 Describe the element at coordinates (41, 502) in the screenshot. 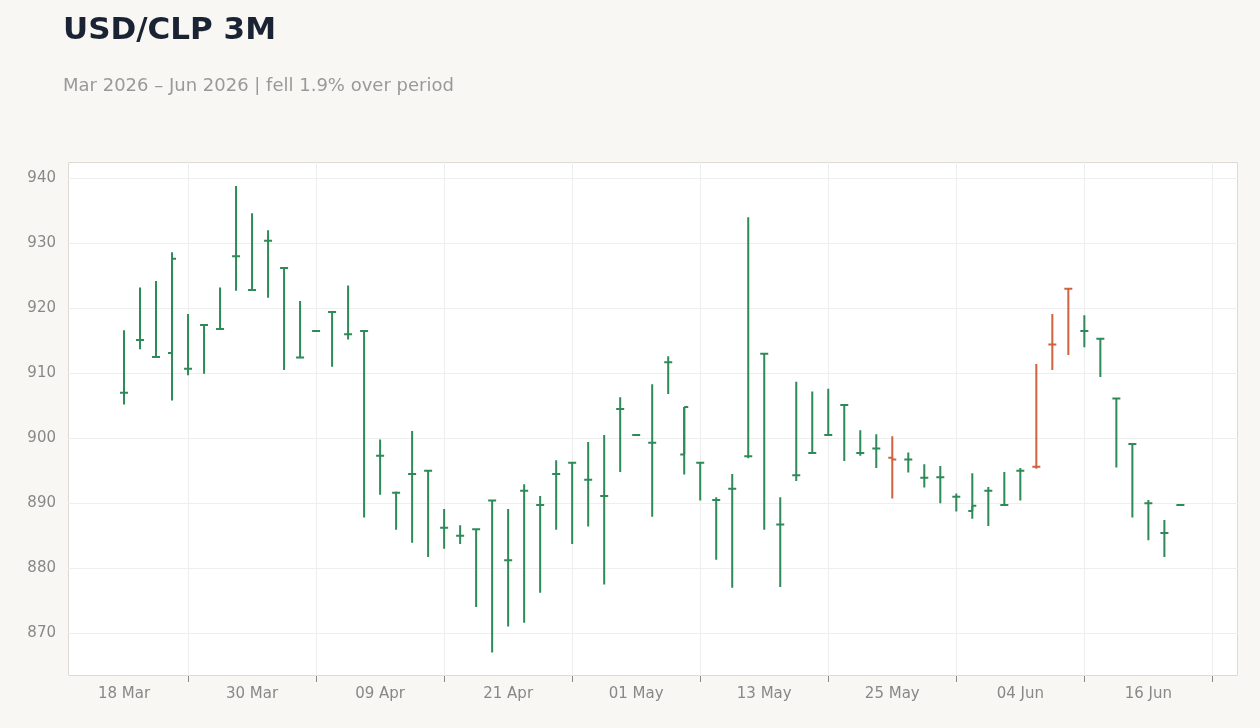

I see `y-tick-label: 890` at that location.